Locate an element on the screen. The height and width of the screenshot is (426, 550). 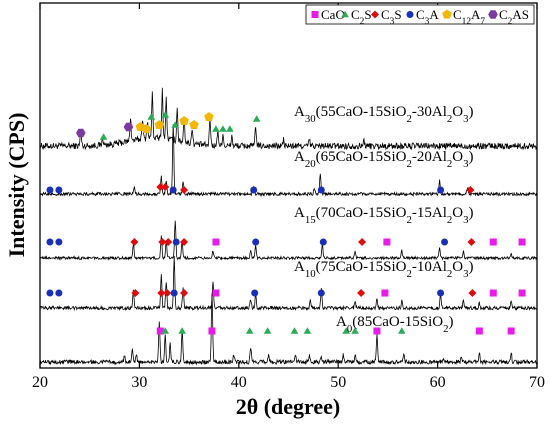
y-axis-label: Intensity (CPS) is located at coordinates (16, 185).